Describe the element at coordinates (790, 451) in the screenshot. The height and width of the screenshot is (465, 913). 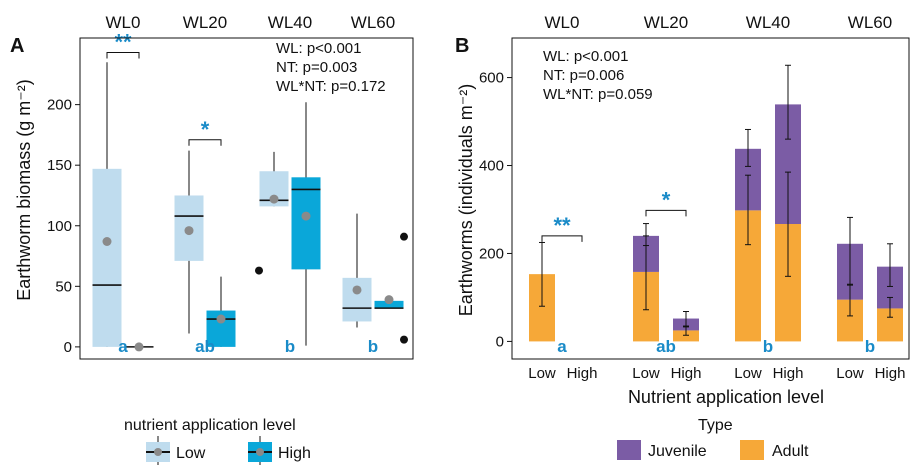
I see `legend-label-adult: Adult` at that location.